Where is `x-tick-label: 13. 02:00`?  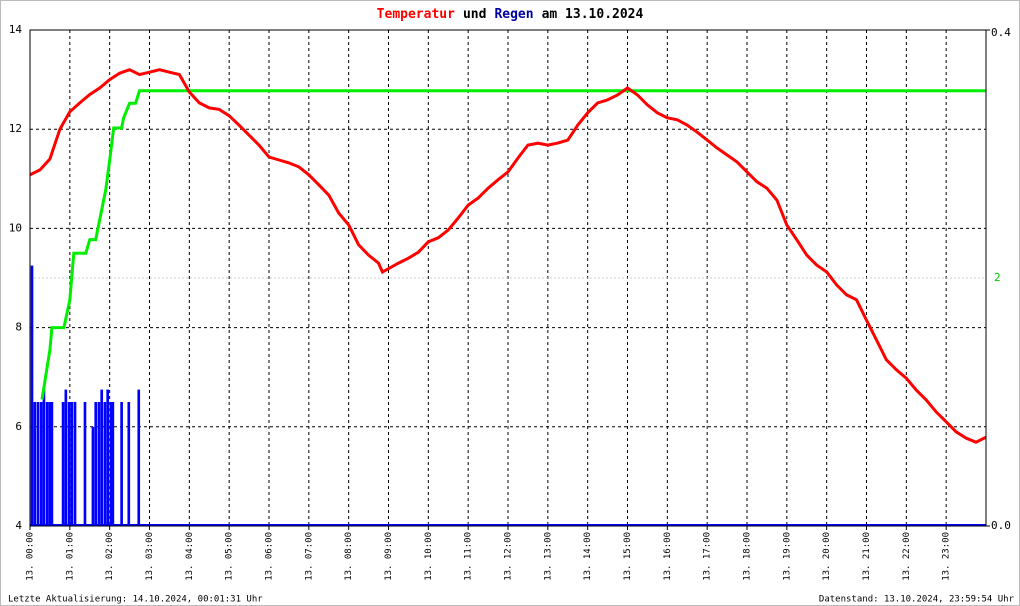
x-tick-label: 13. 02:00 is located at coordinates (110, 556).